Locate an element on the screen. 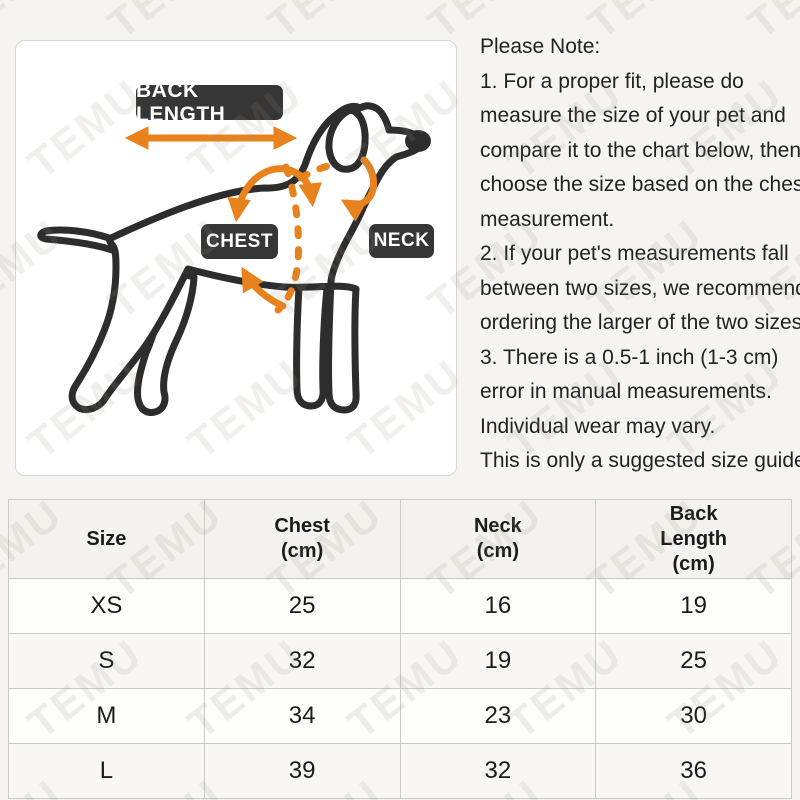 The height and width of the screenshot is (800, 800). cell-back-length: 25 is located at coordinates (693, 661).